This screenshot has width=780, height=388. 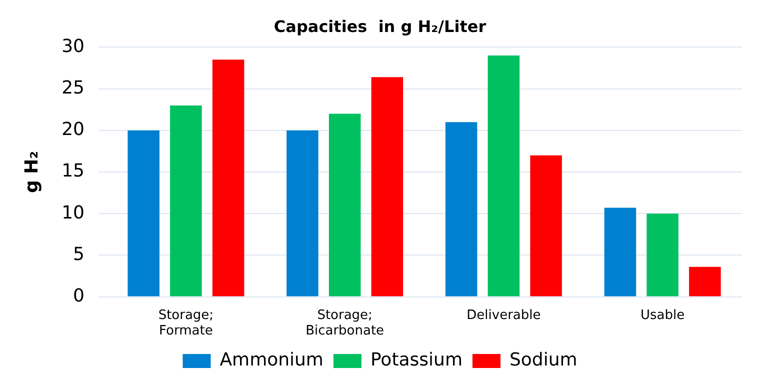 I want to click on chart-title: Capacities in g H₂/Liter, so click(x=380, y=26).